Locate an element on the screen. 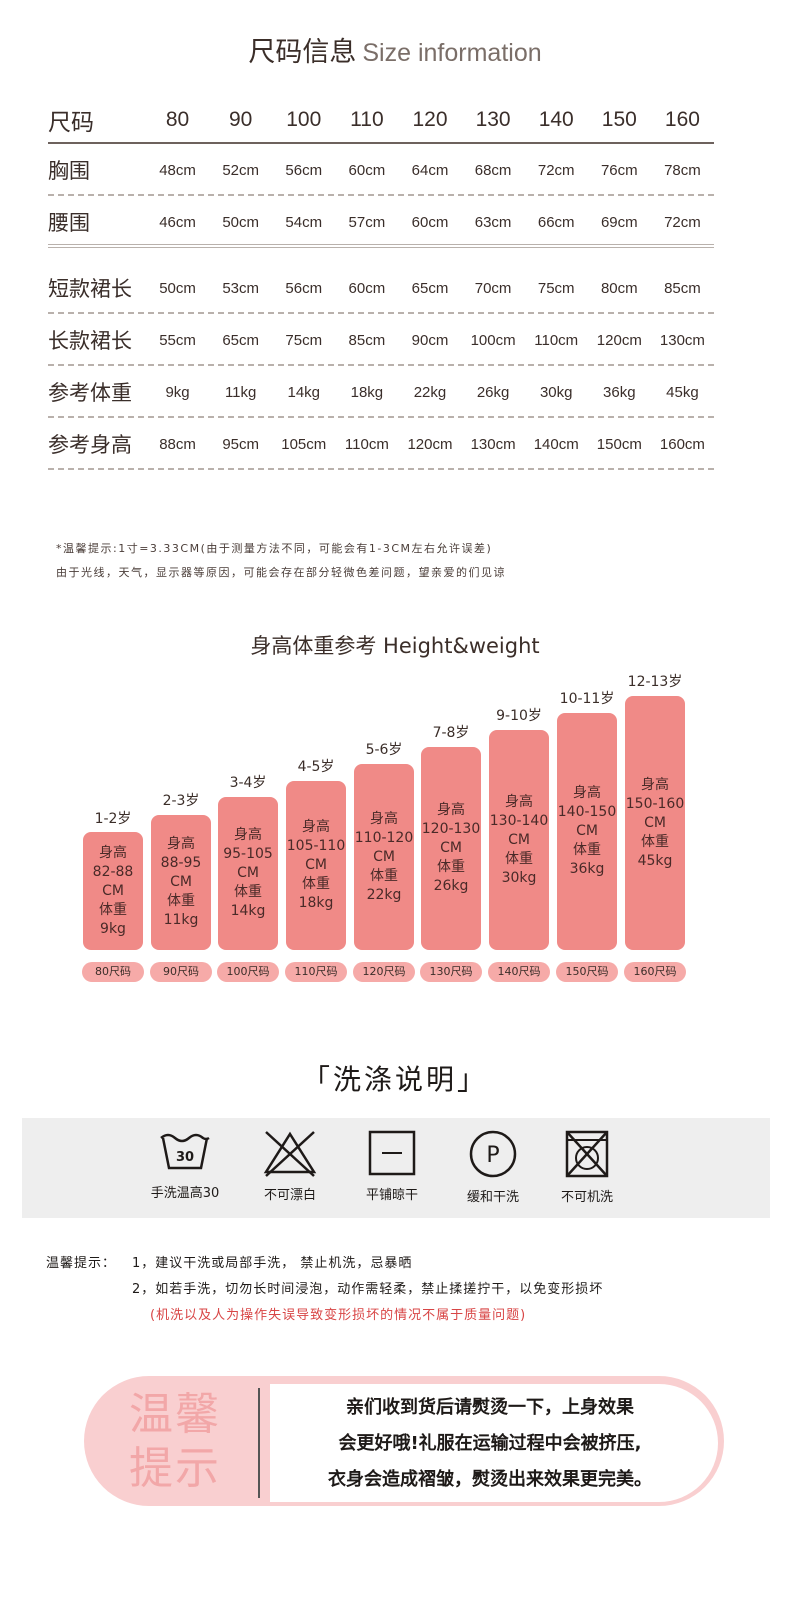  table-cell: 56cm is located at coordinates (304, 288).